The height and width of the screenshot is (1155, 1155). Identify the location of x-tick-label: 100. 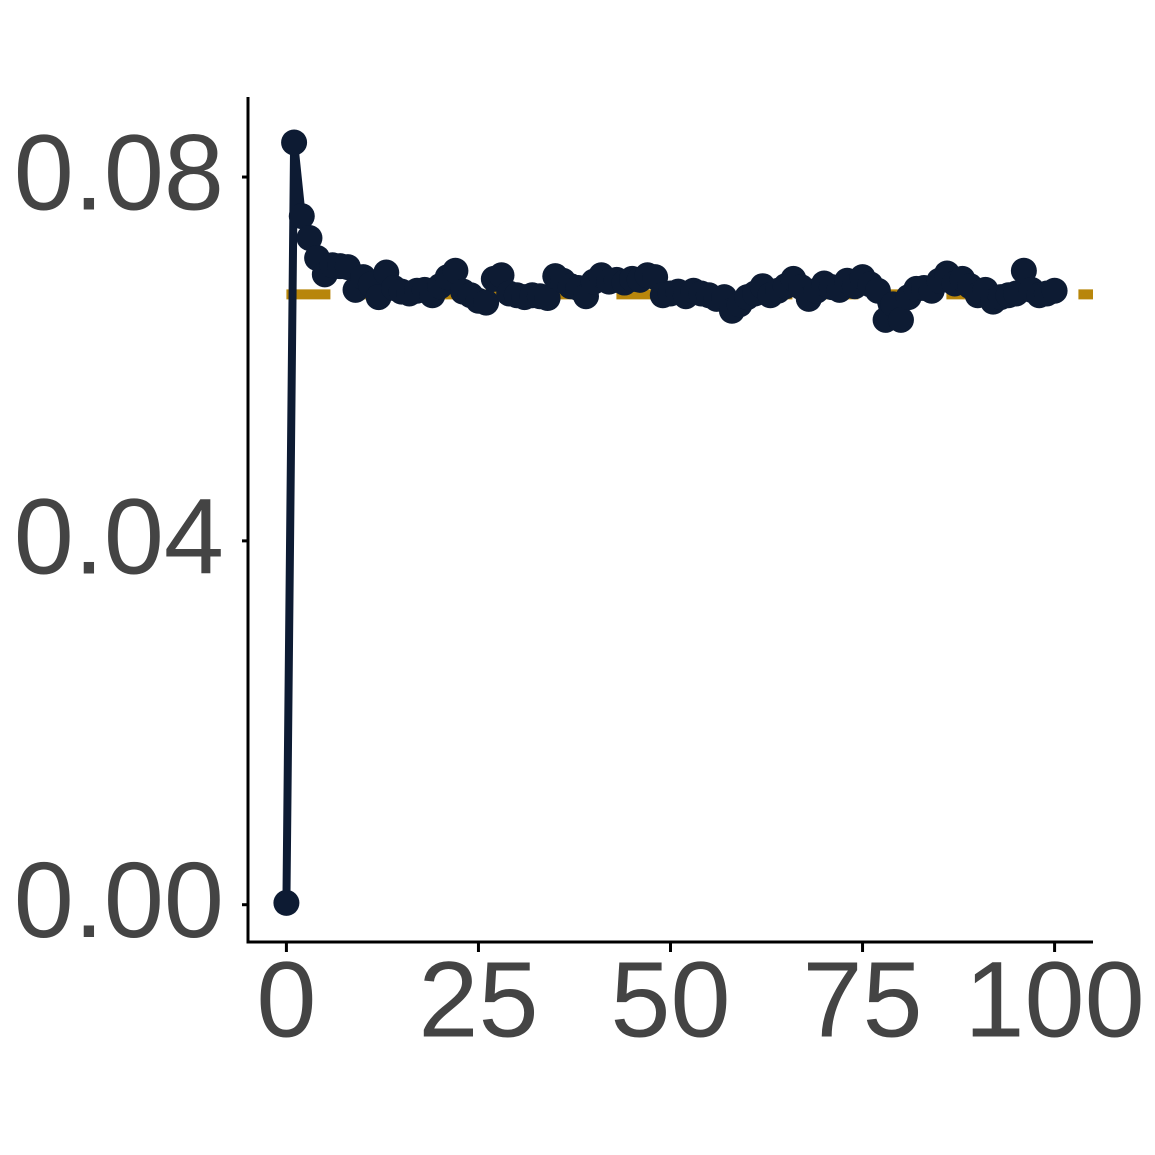
(1054, 999).